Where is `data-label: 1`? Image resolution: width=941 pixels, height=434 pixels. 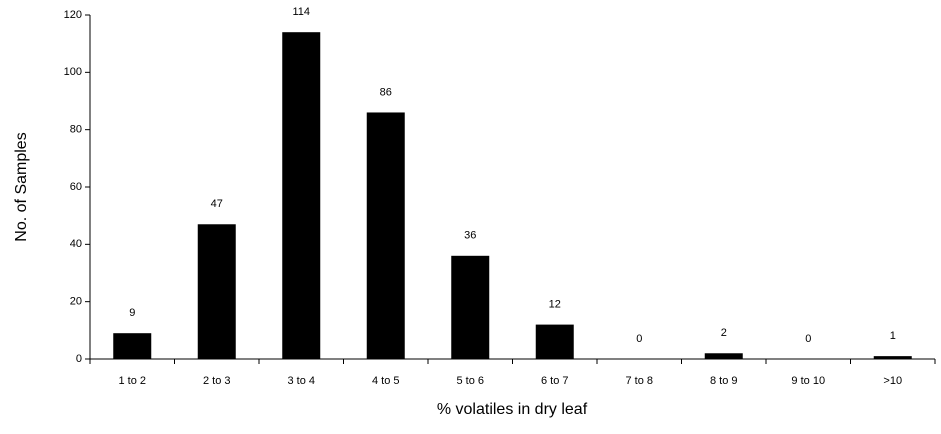 data-label: 1 is located at coordinates (893, 336).